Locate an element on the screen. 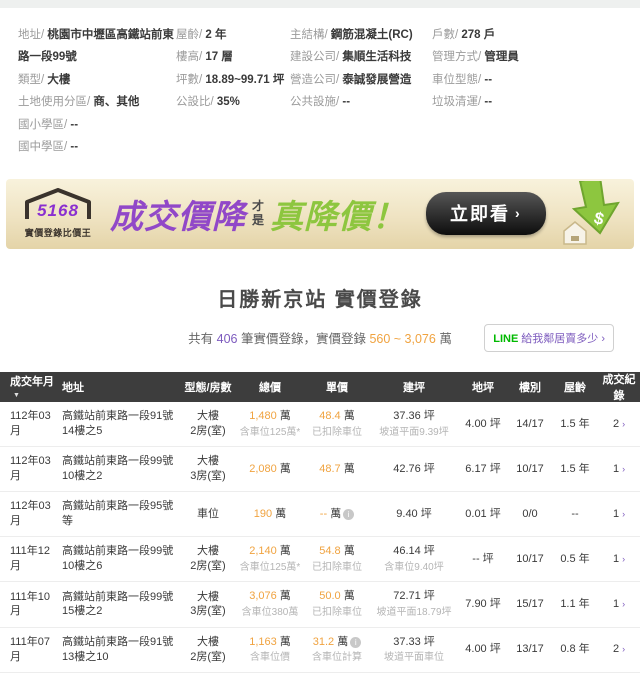  cell-total-price: 2,080 萬 is located at coordinates (270, 468).